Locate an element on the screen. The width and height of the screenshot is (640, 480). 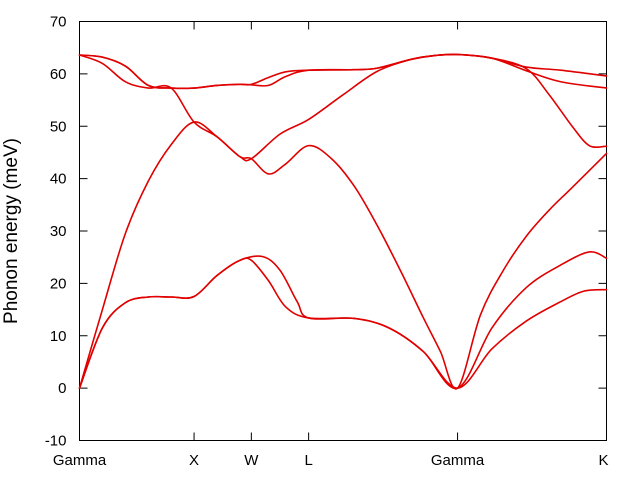
y-tick-label: 20 is located at coordinates (58, 283).